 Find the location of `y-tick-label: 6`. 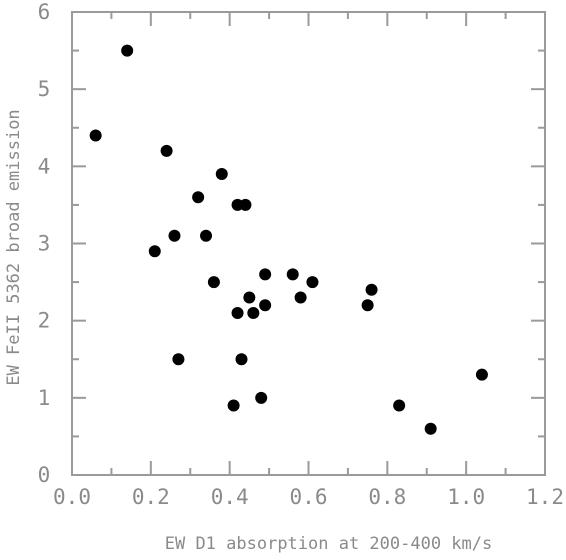

y-tick-label: 6 is located at coordinates (44, 12).